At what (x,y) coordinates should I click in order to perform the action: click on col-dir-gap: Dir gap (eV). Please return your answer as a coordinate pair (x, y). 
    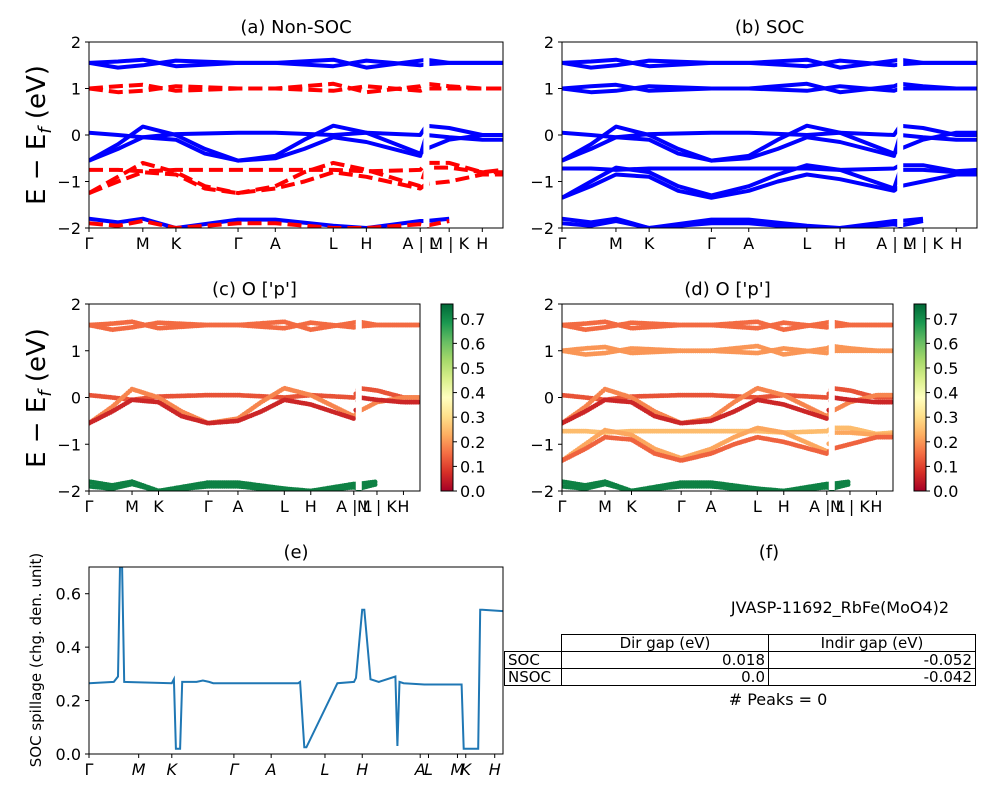
    Looking at the image, I should click on (665, 643).